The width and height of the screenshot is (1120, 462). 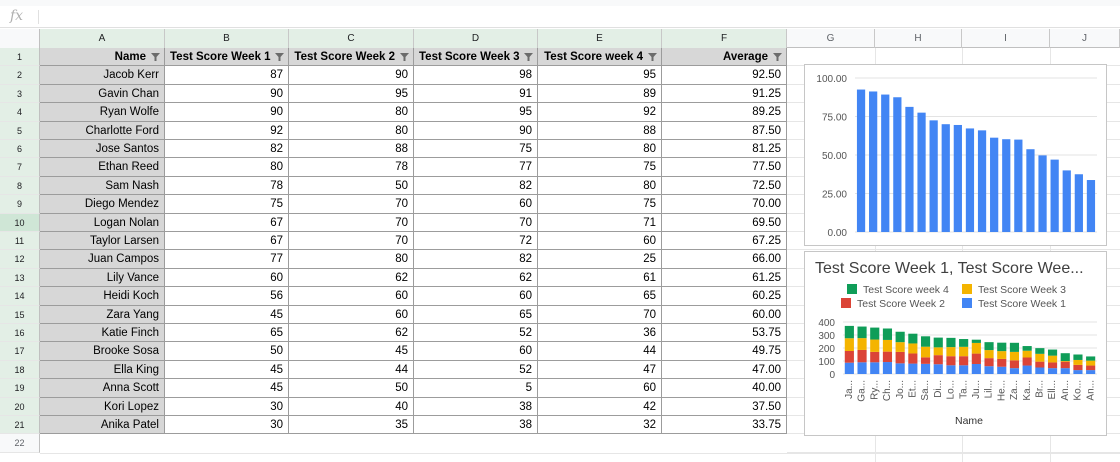 I want to click on name-cell: Charlotte Ford, so click(x=102, y=130).